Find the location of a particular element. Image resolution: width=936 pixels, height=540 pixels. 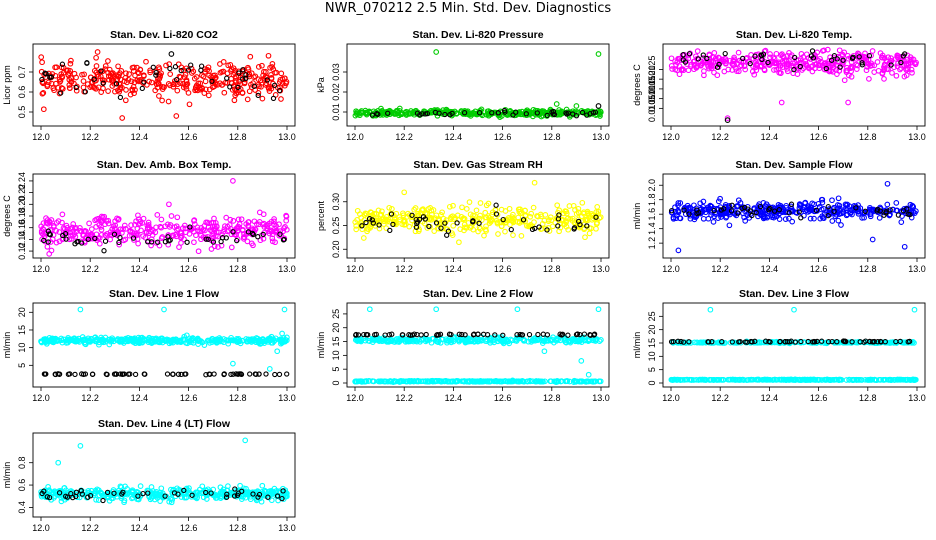

y-tick-label: 0.6 is located at coordinates (22, 485).